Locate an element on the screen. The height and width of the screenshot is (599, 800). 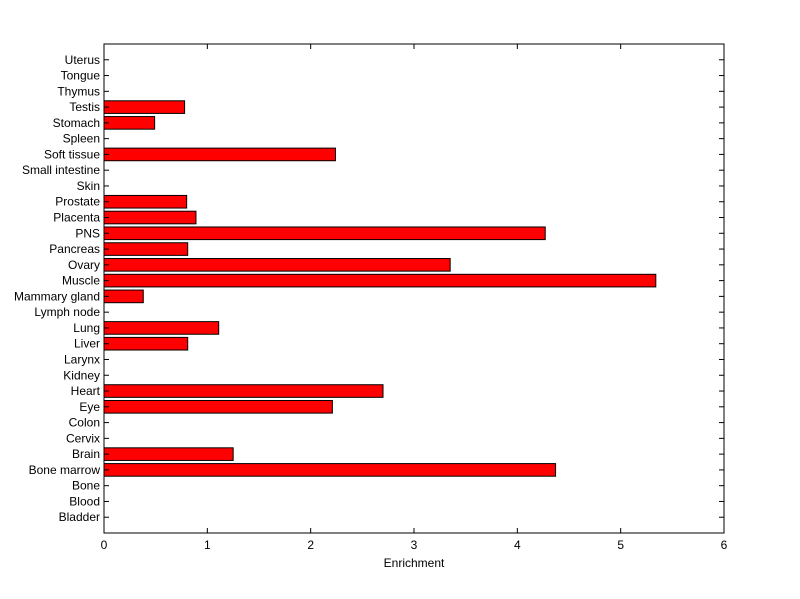
category-label: Liver is located at coordinates (87, 344).